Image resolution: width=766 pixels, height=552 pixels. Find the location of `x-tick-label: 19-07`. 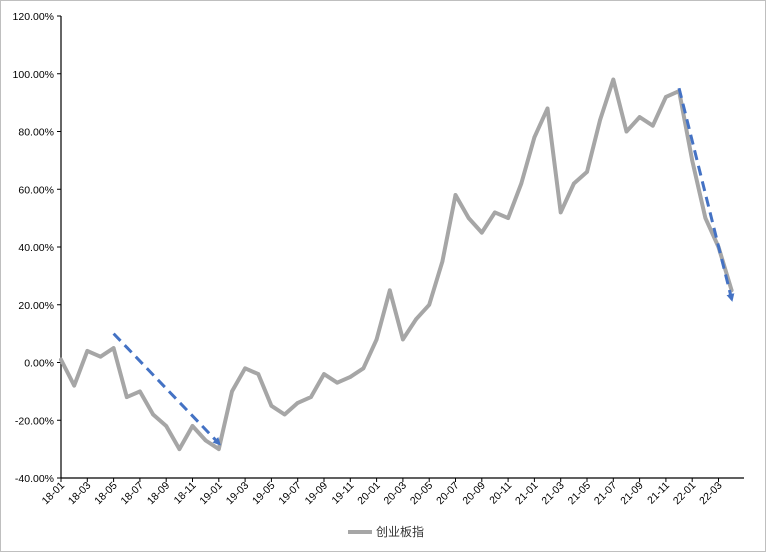

x-tick-label: 19-07 is located at coordinates (290, 494).